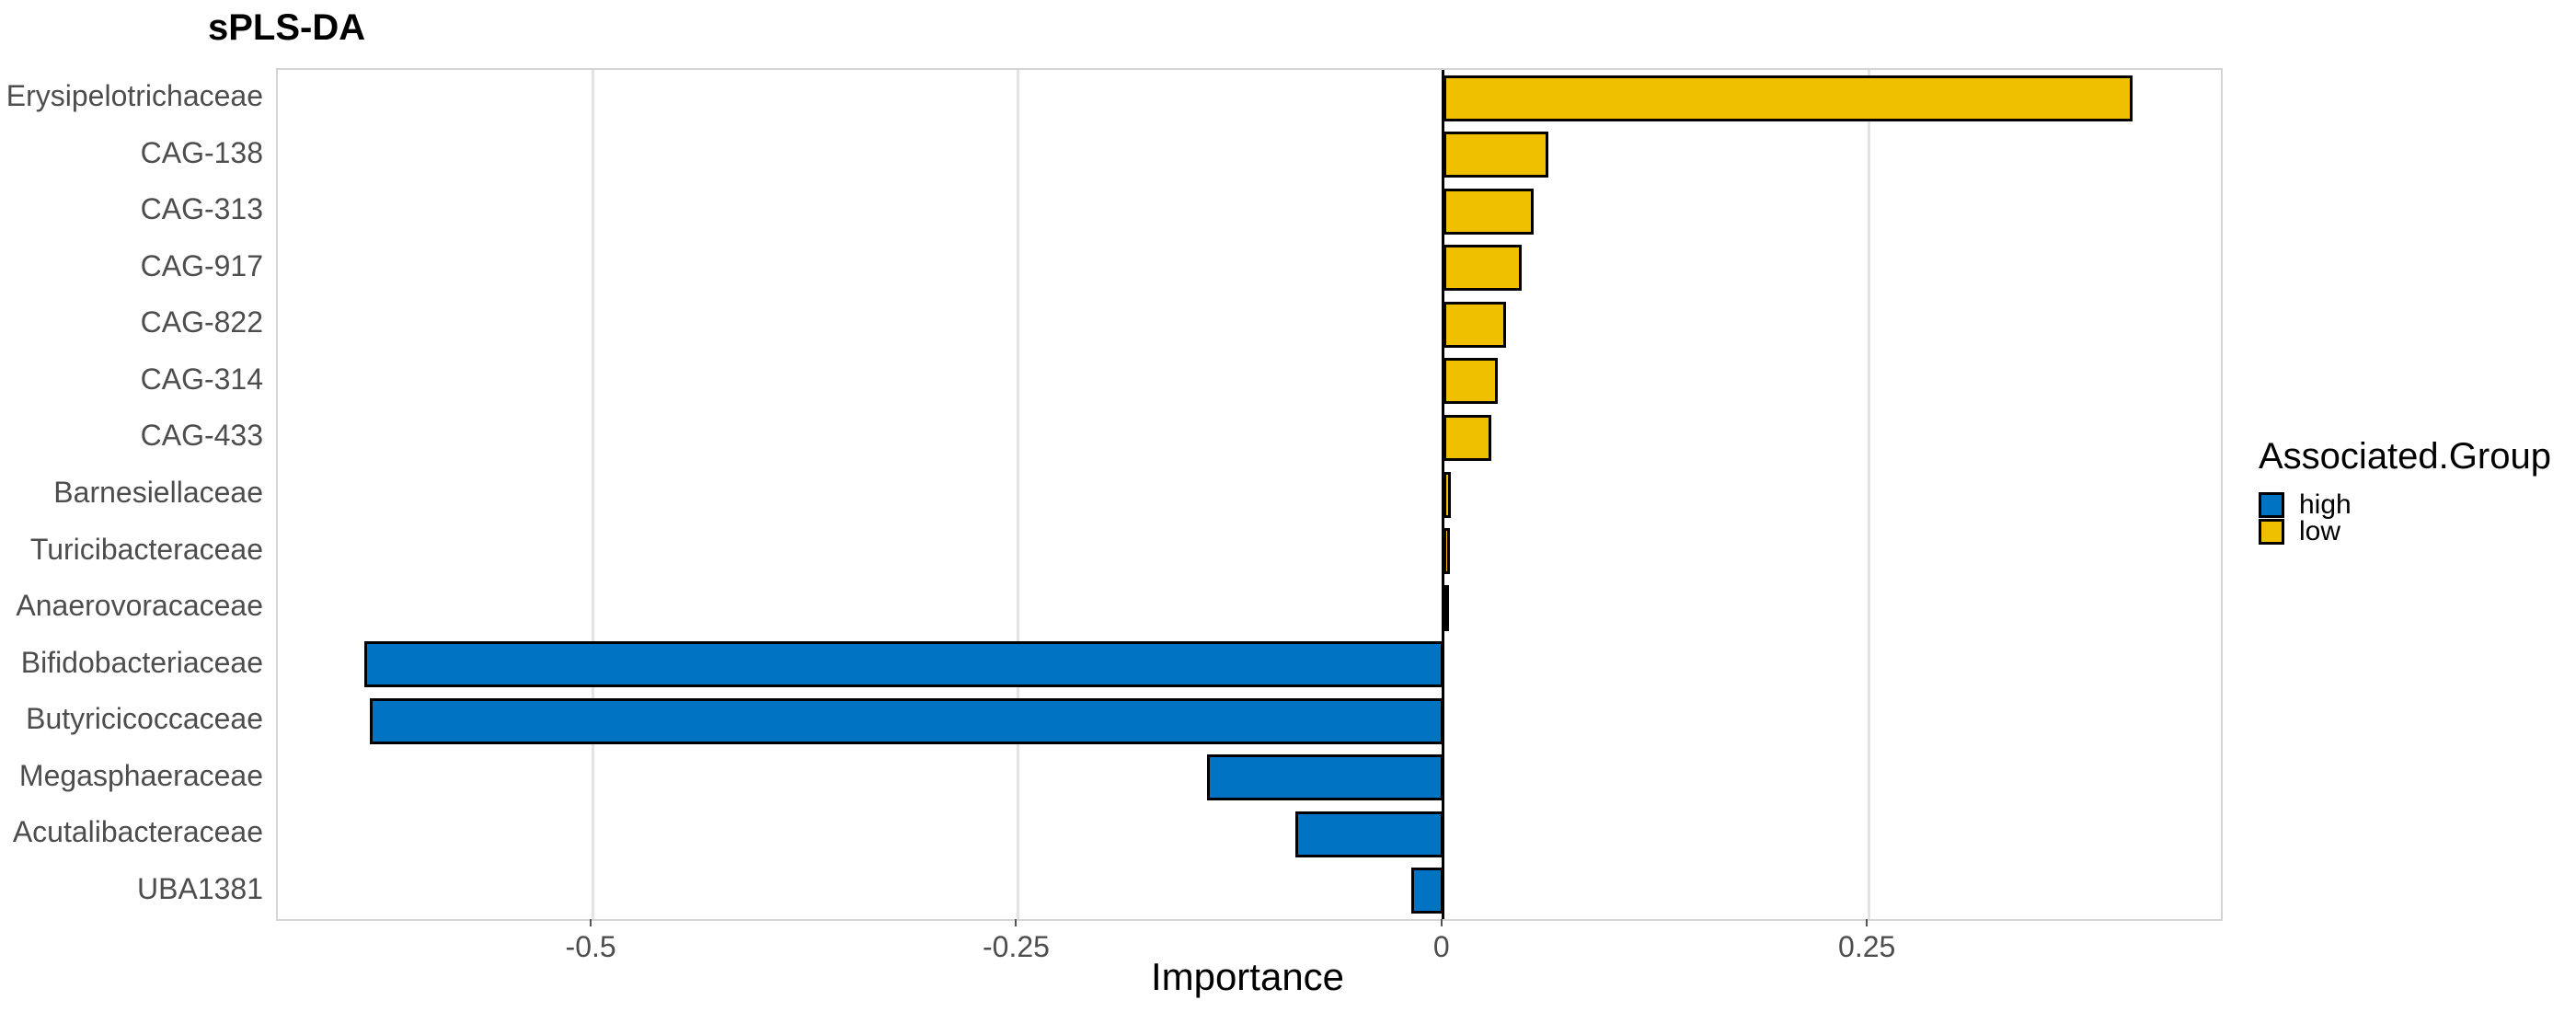  What do you see at coordinates (2405, 504) in the screenshot?
I see `legend-item-high: high` at bounding box center [2405, 504].